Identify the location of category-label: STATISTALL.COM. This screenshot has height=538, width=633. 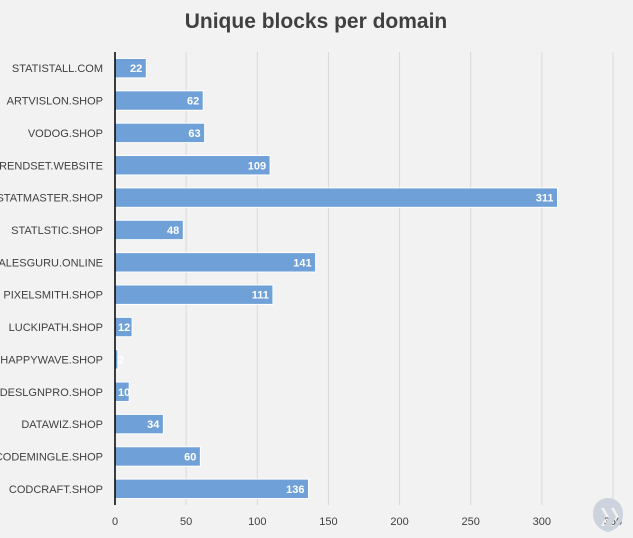
(57, 69).